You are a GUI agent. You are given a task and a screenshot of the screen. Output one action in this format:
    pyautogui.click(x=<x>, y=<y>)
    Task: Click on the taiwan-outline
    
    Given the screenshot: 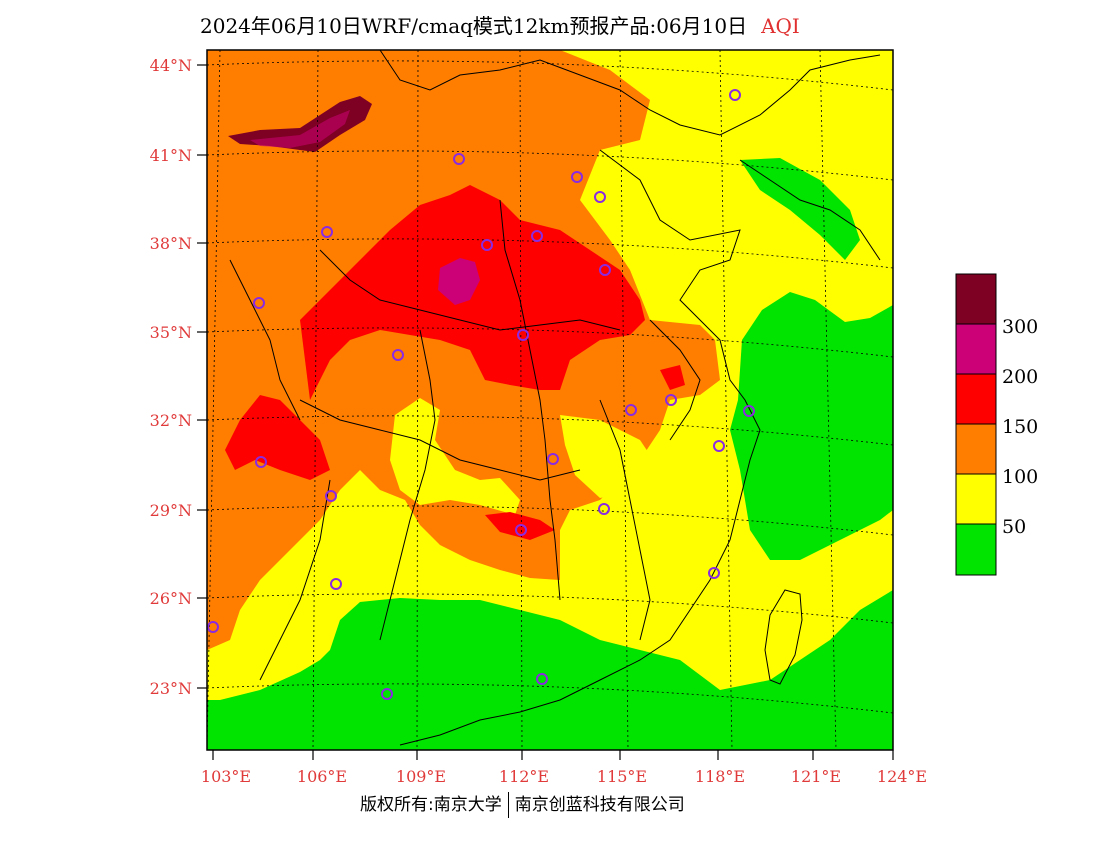 What is the action you would take?
    pyautogui.click(x=783, y=637)
    